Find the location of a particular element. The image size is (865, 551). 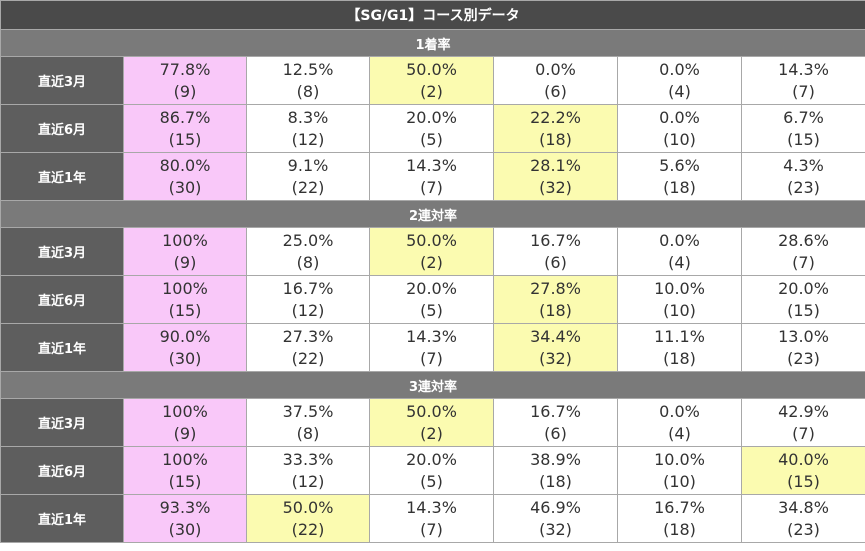

rate-value: 8.3% is located at coordinates (308, 117).